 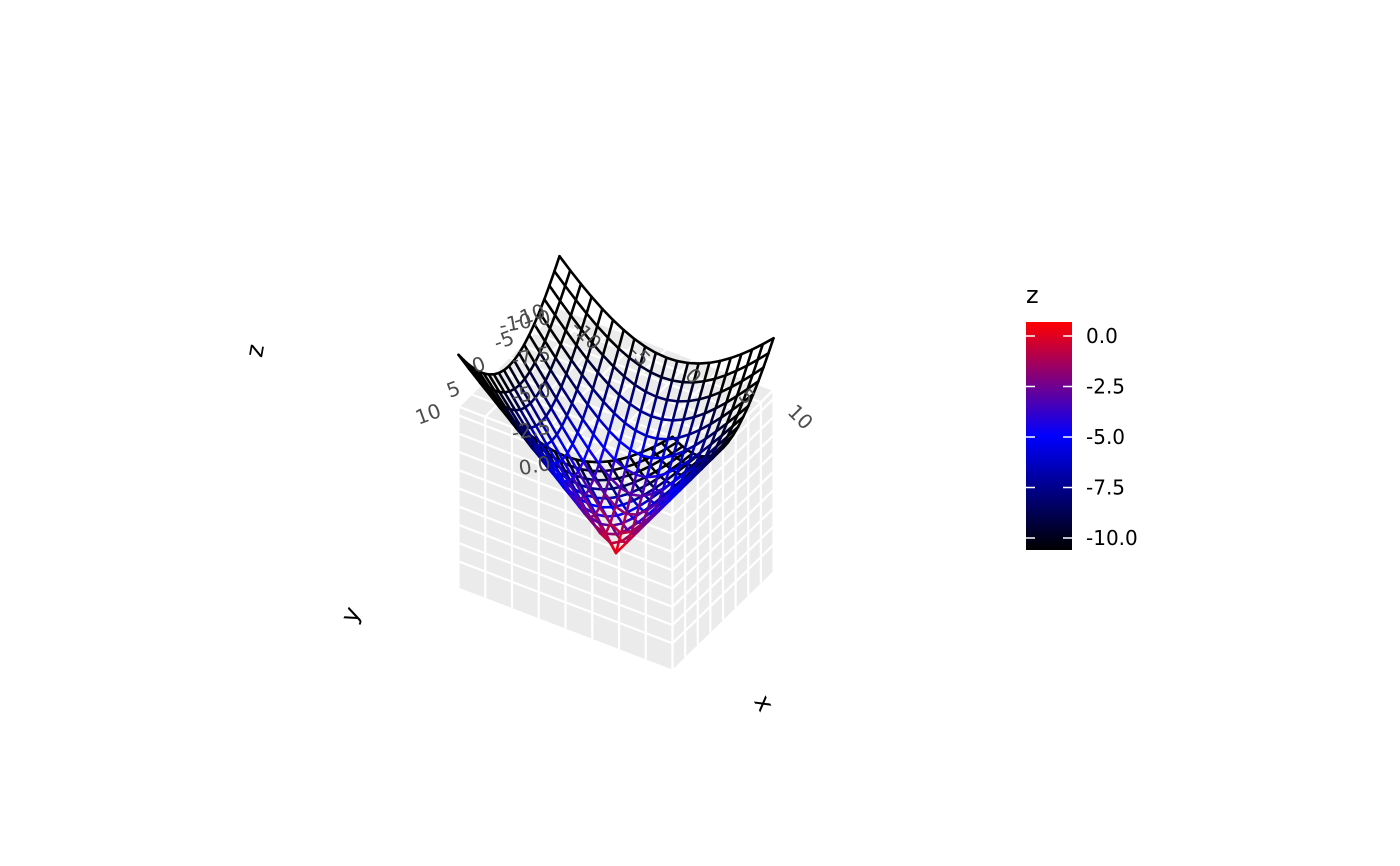 What do you see at coordinates (255, 350) in the screenshot?
I see `z-axis-title: z` at bounding box center [255, 350].